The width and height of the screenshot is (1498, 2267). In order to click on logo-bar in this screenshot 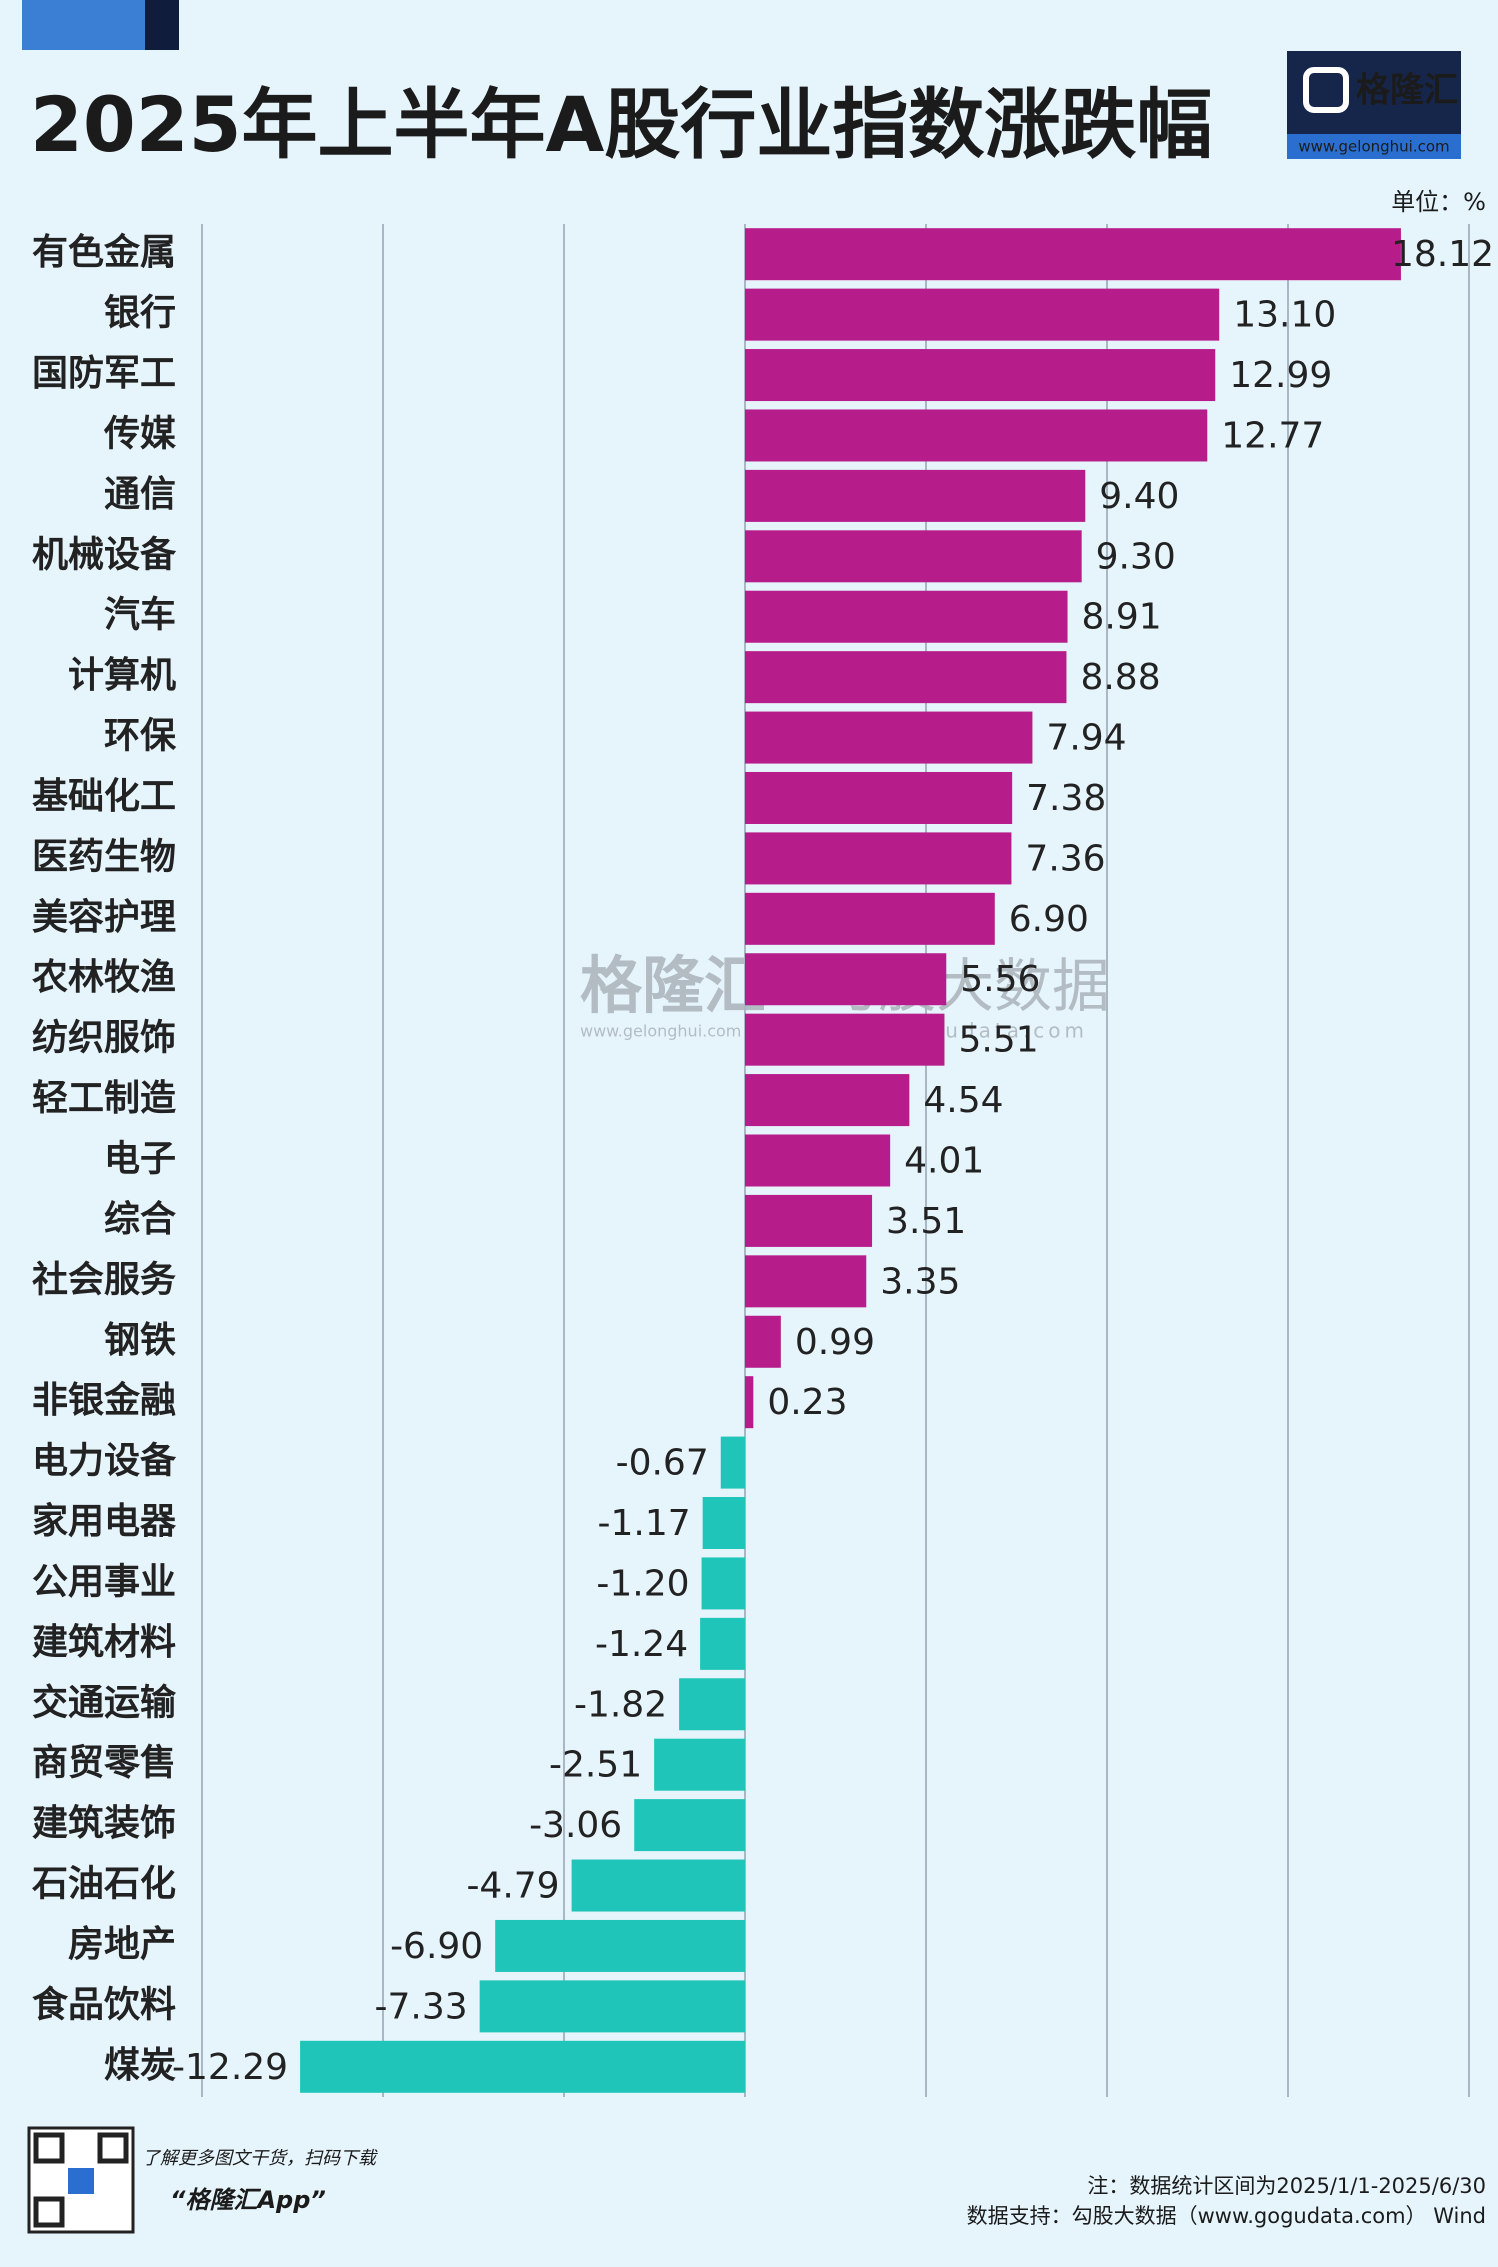, I will do `click(1374, 146)`.